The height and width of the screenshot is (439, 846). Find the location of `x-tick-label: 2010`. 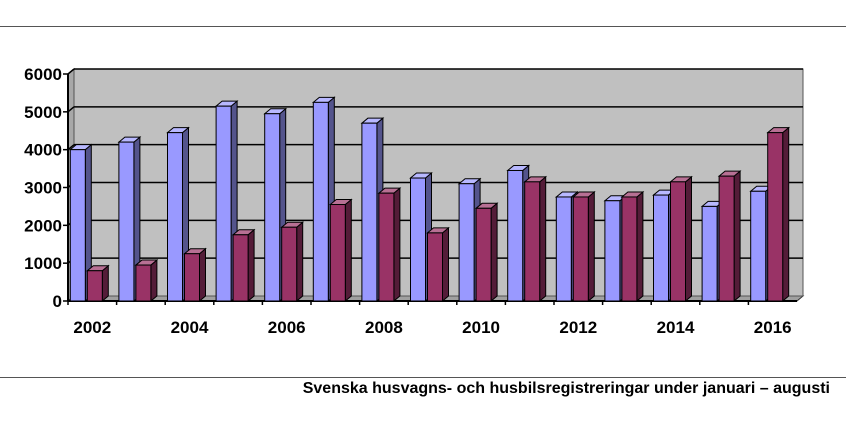

x-tick-label: 2010 is located at coordinates (481, 327).